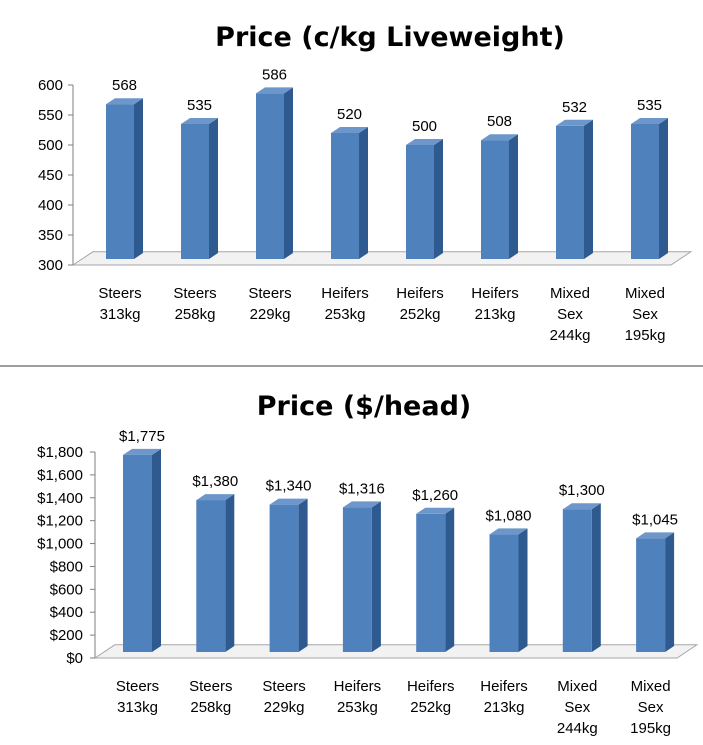  What do you see at coordinates (390, 37) in the screenshot?
I see `chart1-title: Price (c/kg Liveweight)` at bounding box center [390, 37].